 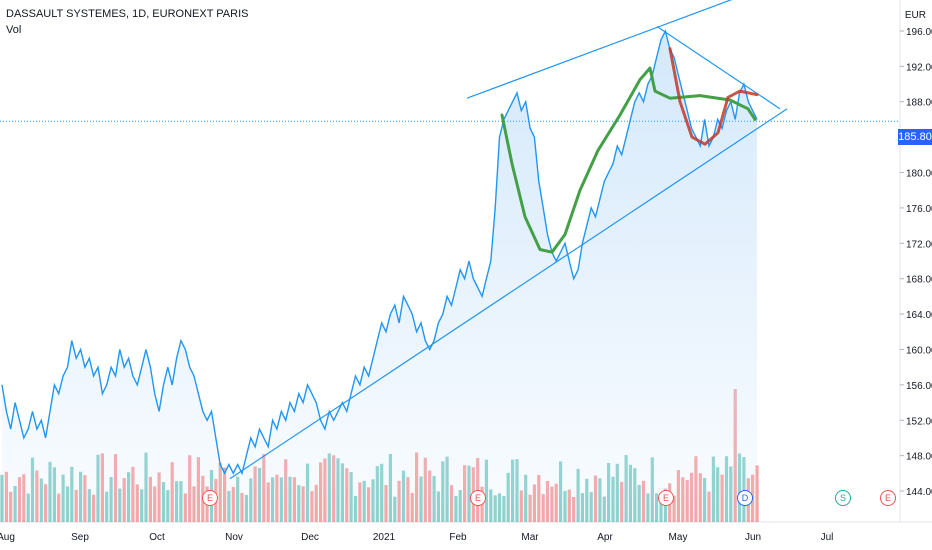 What do you see at coordinates (919, 244) in the screenshot?
I see `y-tick-label: 172.00` at bounding box center [919, 244].